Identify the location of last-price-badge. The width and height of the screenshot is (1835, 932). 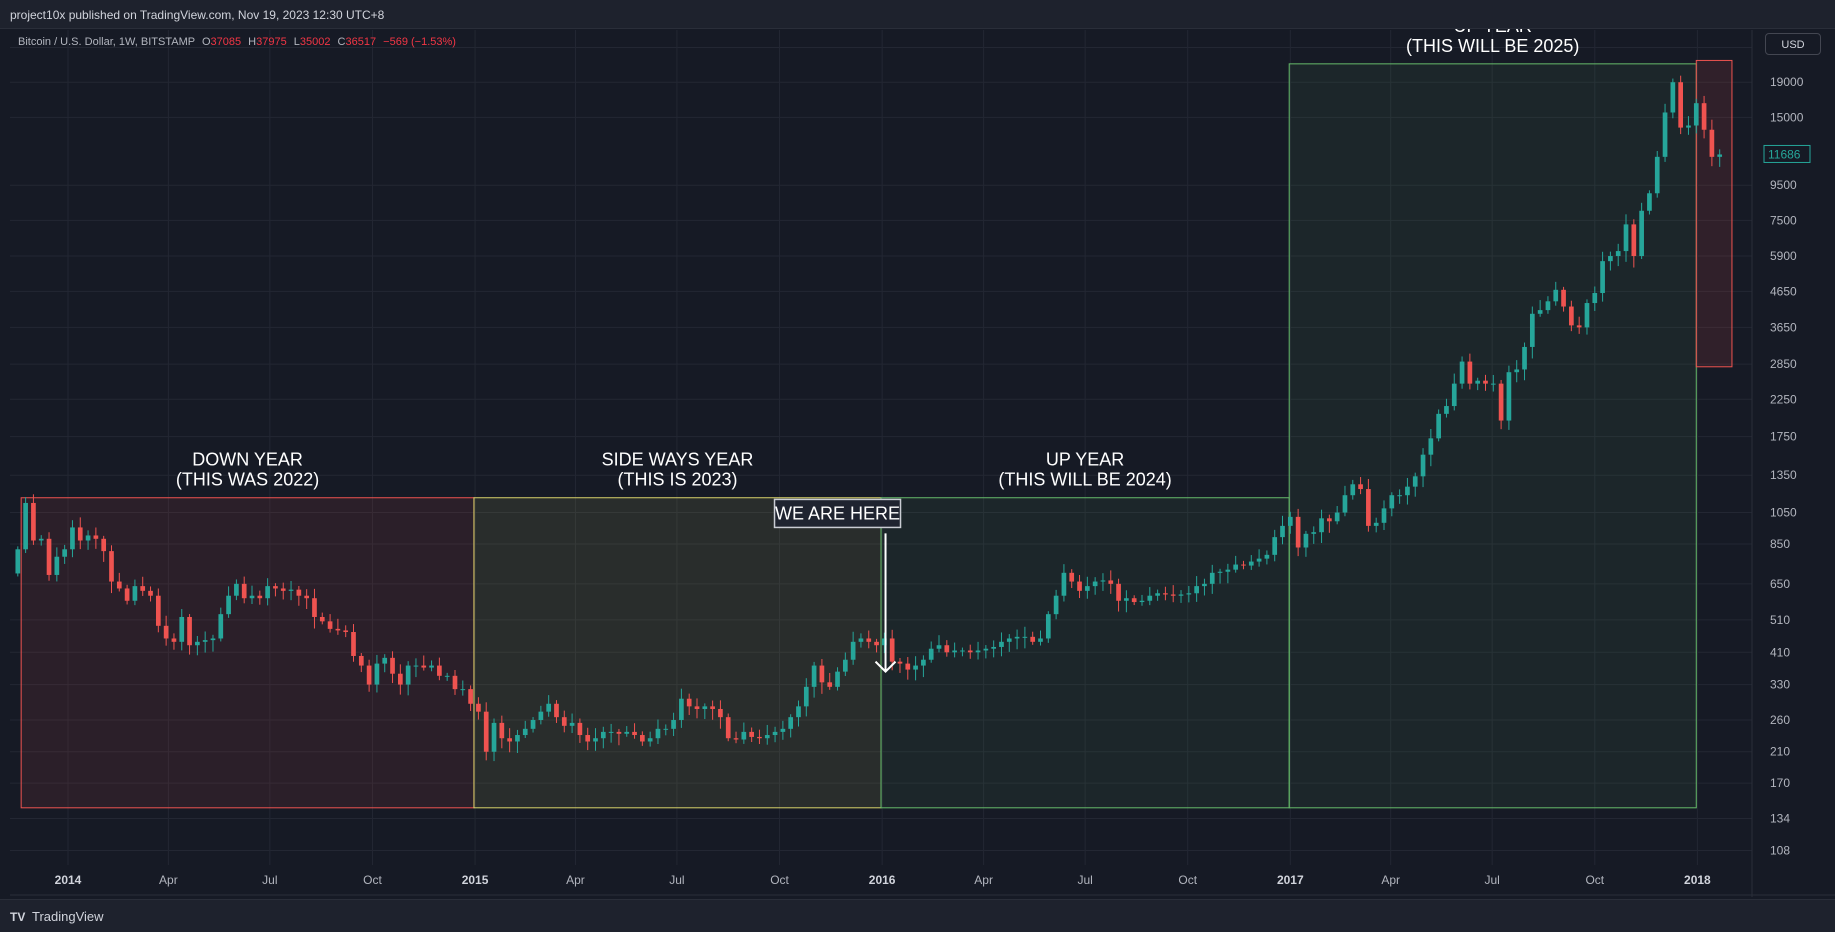
(1787, 153).